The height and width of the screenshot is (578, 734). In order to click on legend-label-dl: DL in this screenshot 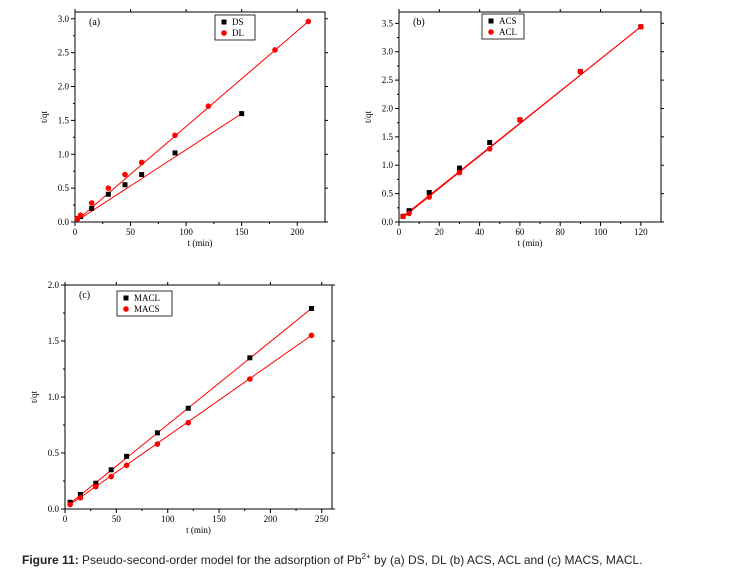, I will do `click(238, 33)`.